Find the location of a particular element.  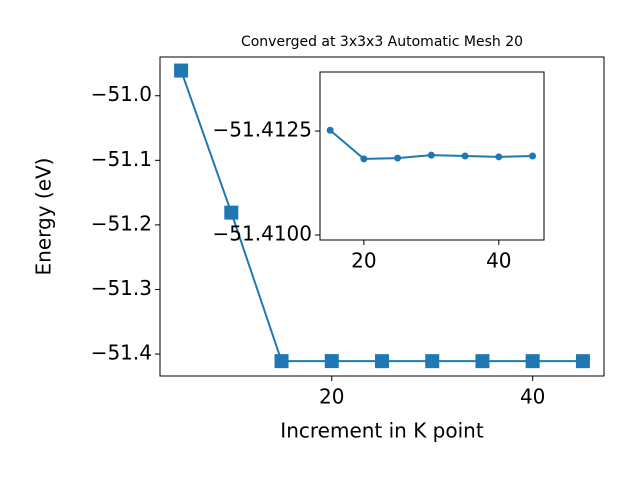

y-tick-label: −51.3 is located at coordinates (121, 288).